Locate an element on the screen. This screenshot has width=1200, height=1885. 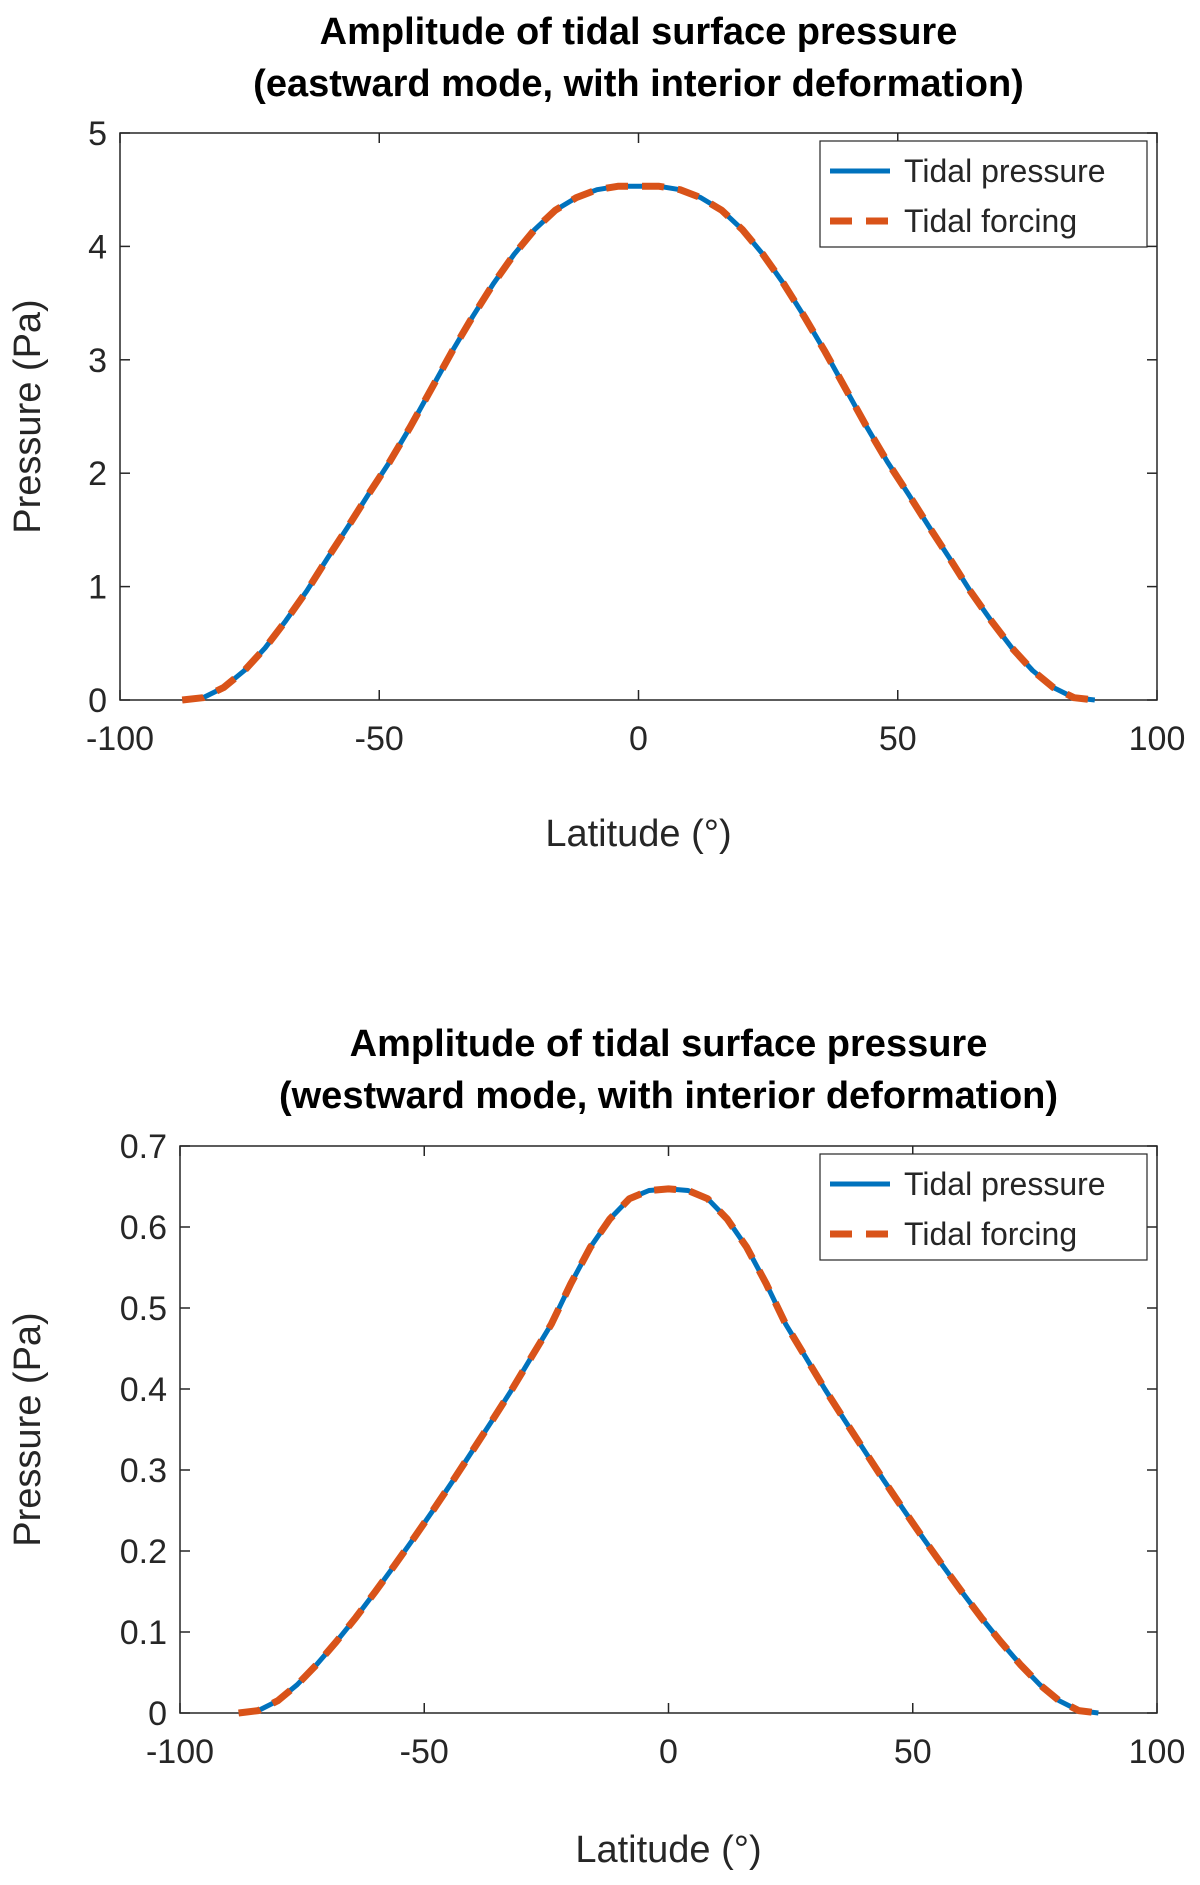
y-tick-label: 0.1 is located at coordinates (143, 1633).